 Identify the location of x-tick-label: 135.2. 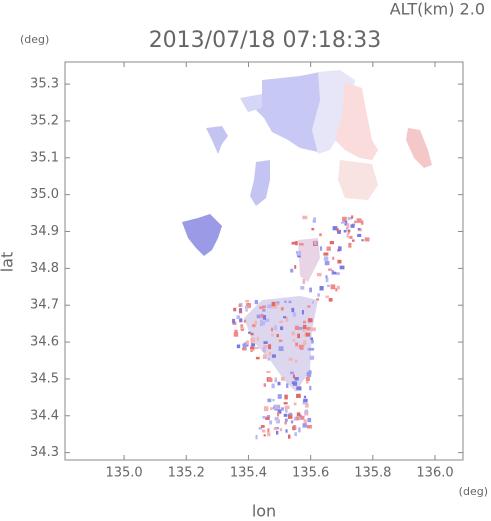
(186, 473).